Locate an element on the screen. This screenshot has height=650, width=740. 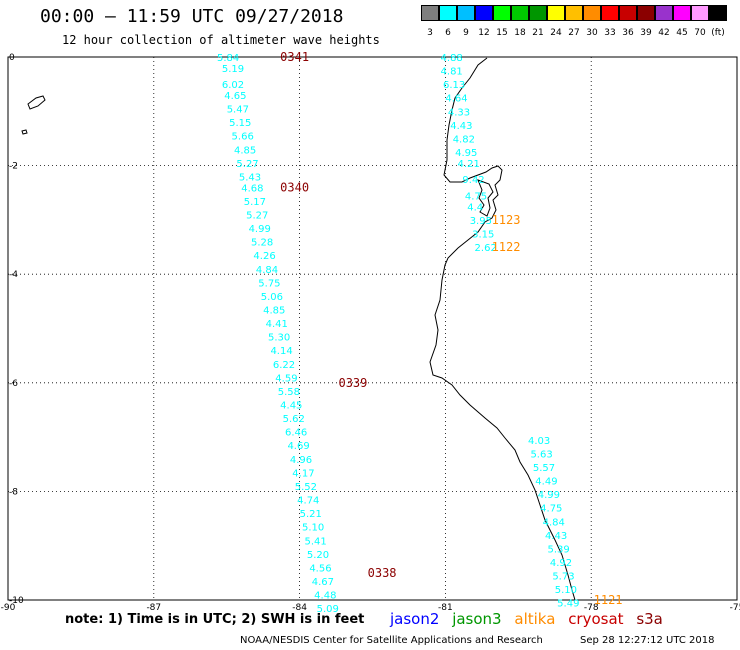
swh-value: 4.26 is located at coordinates (264, 256).